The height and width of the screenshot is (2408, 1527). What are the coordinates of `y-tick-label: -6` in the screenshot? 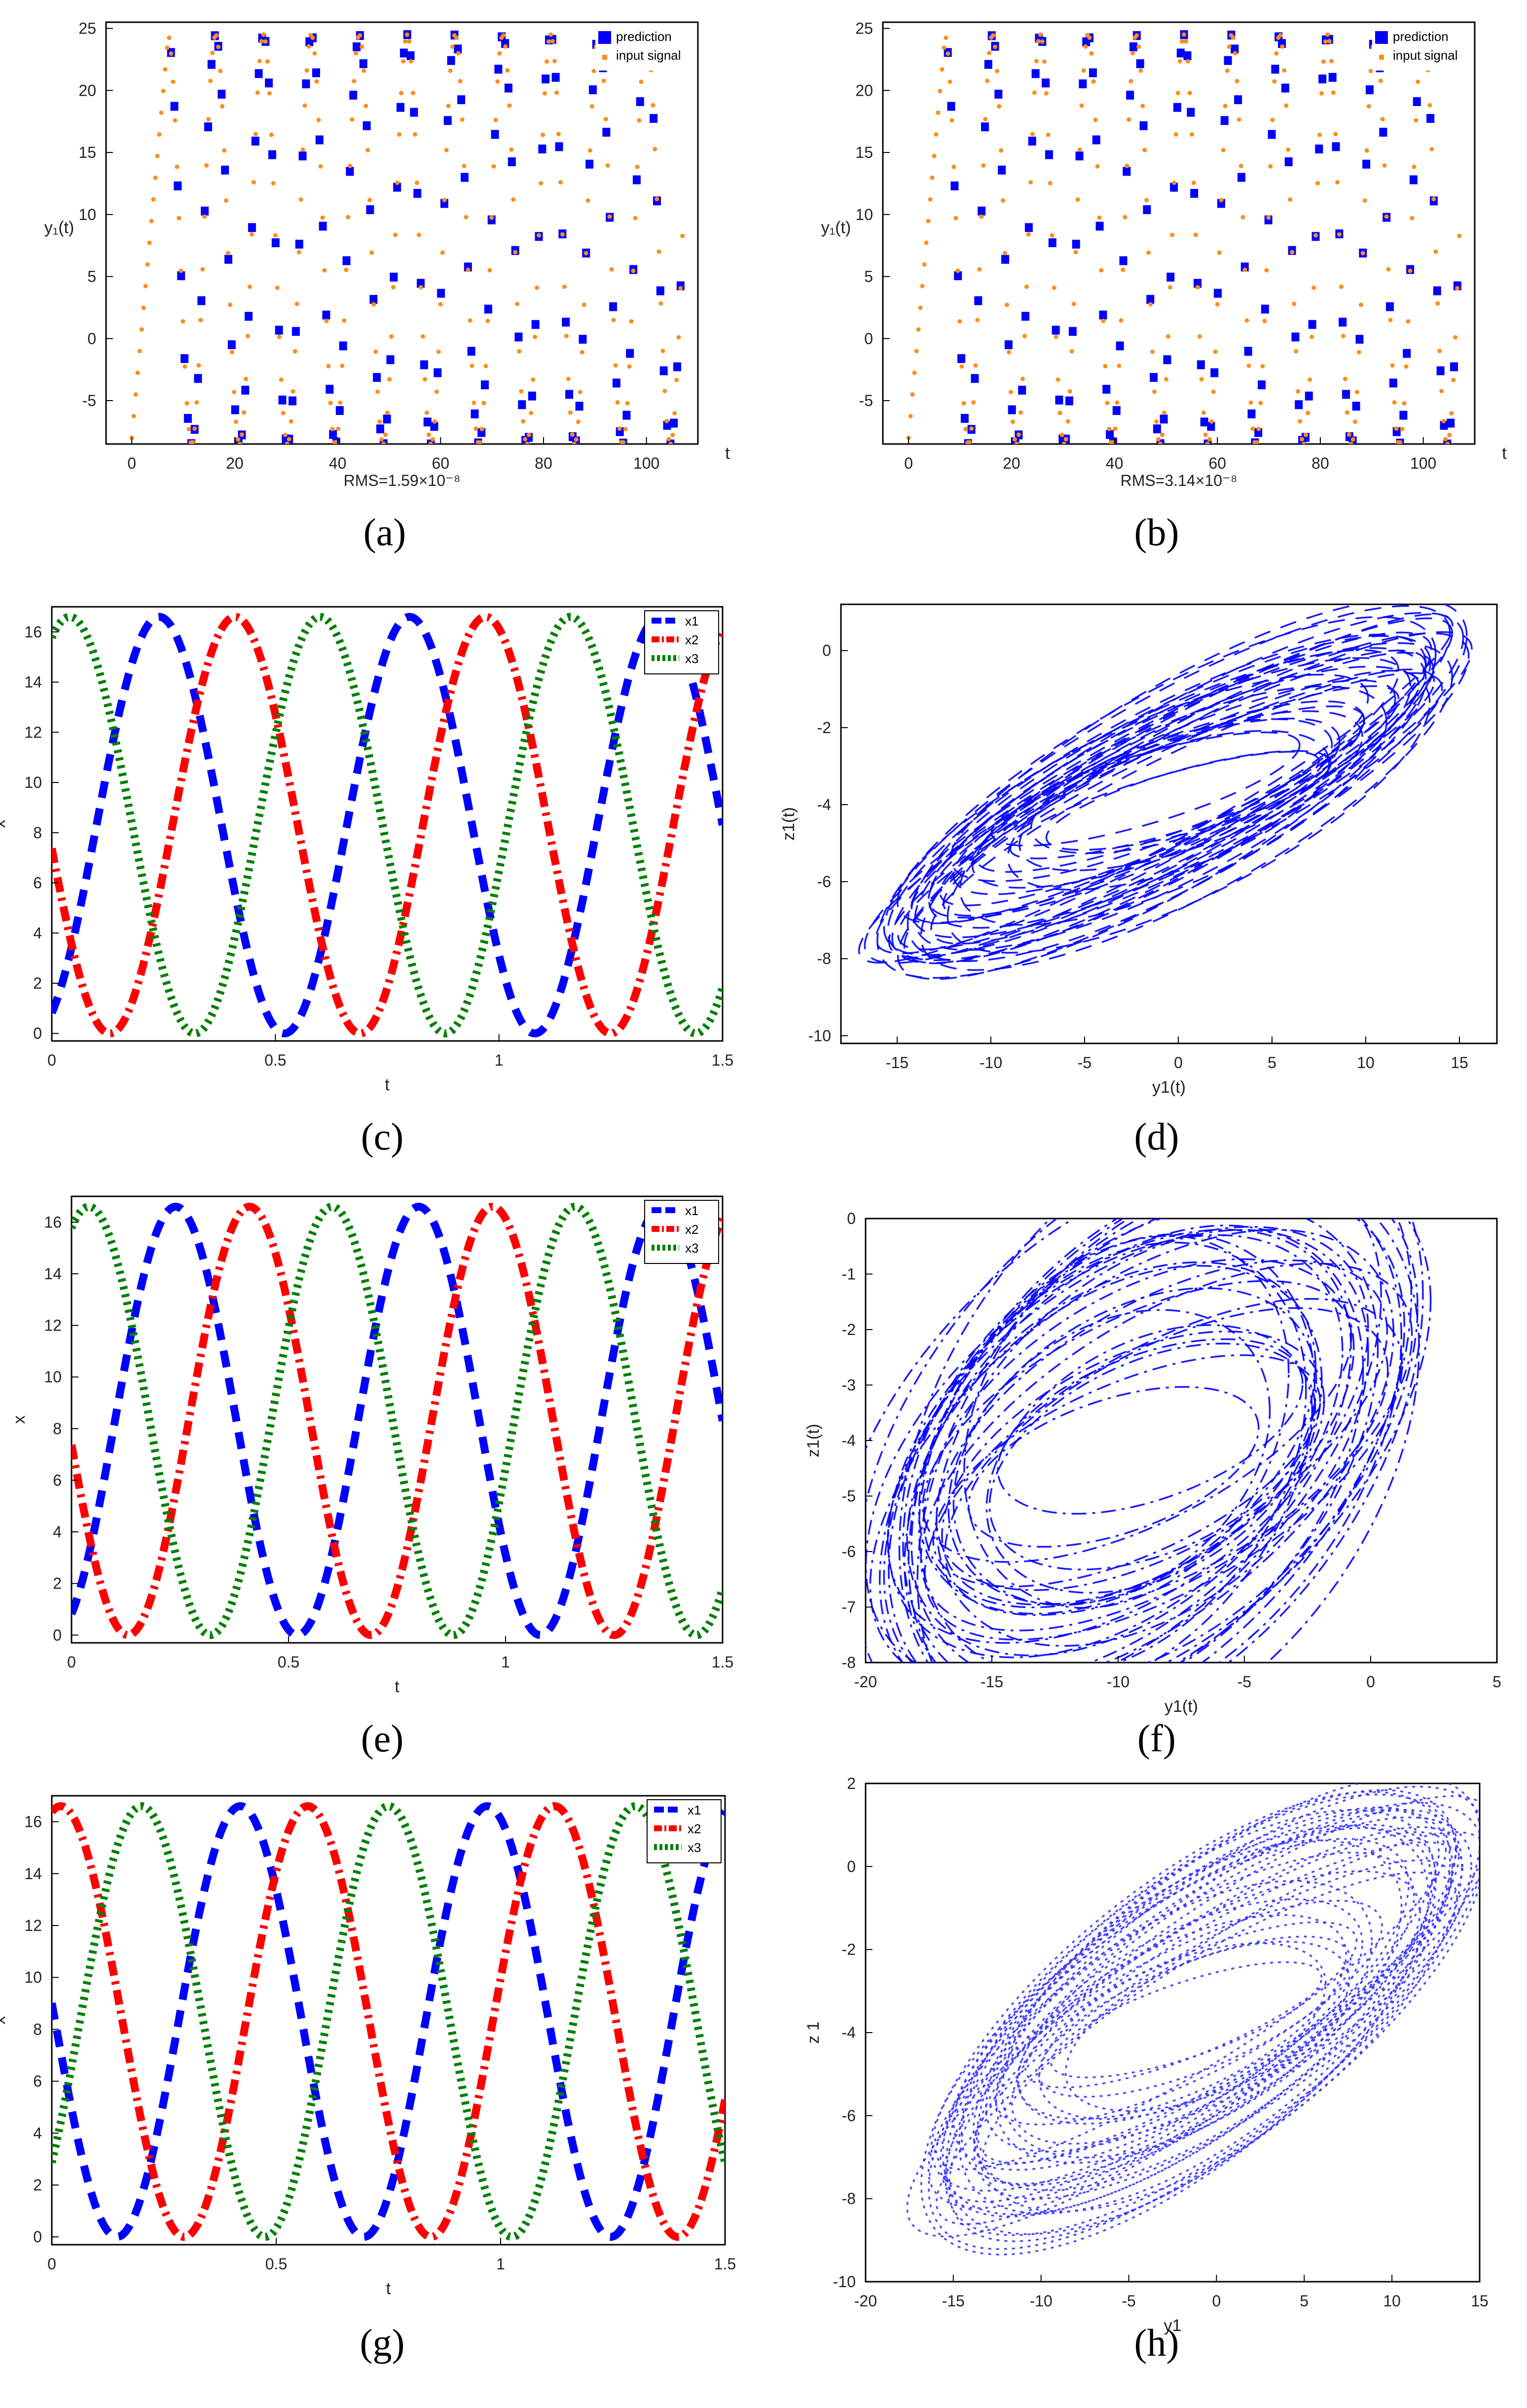 It's located at (849, 2115).